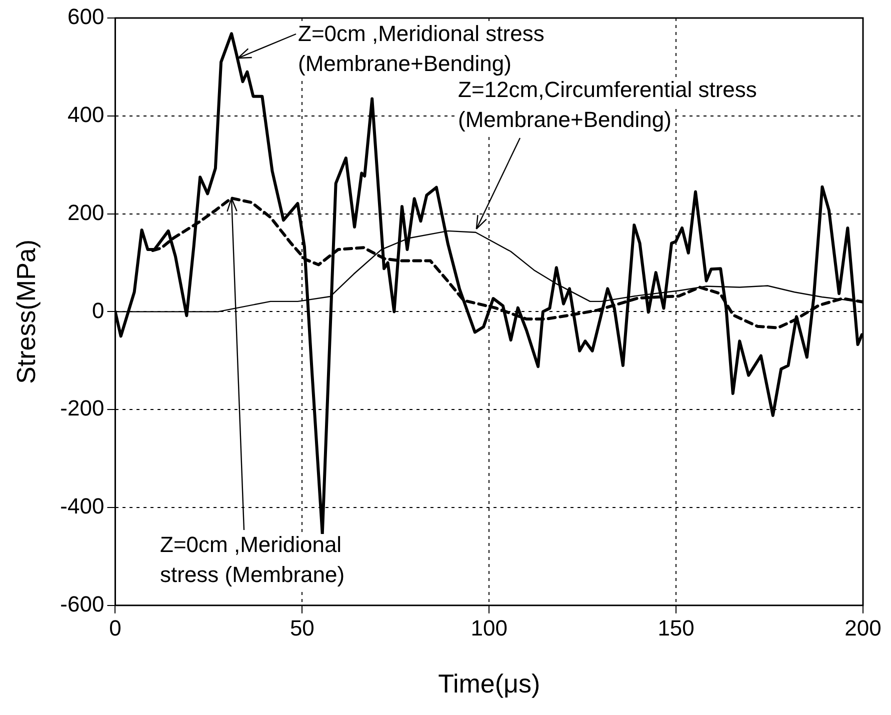  I want to click on annotation: Z=12cm,Circumferential stress (Membrane+Bending), so click(607, 104).